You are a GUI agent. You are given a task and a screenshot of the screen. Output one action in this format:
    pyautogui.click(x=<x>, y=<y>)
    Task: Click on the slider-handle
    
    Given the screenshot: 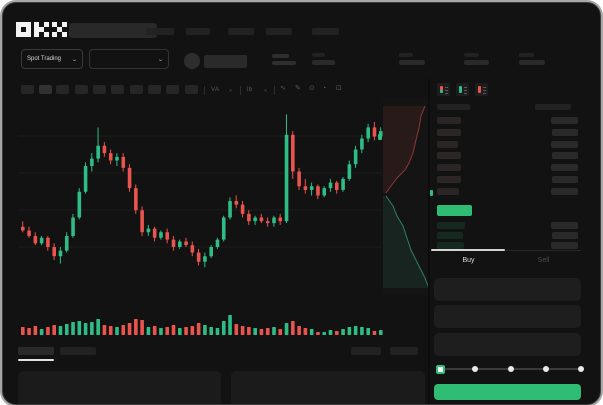 What is the action you would take?
    pyautogui.click(x=440, y=369)
    